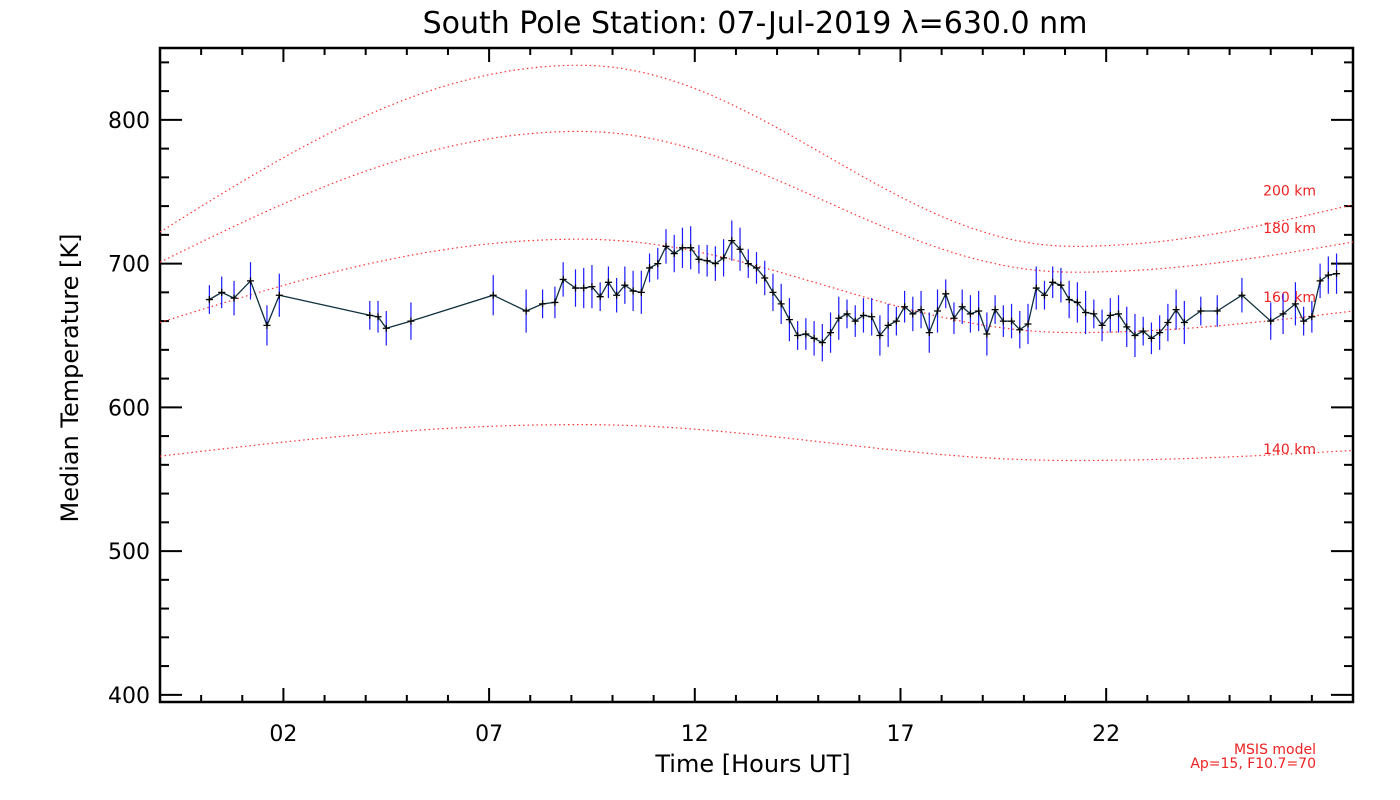  I want to click on y-tick-label: 400, so click(129, 696).